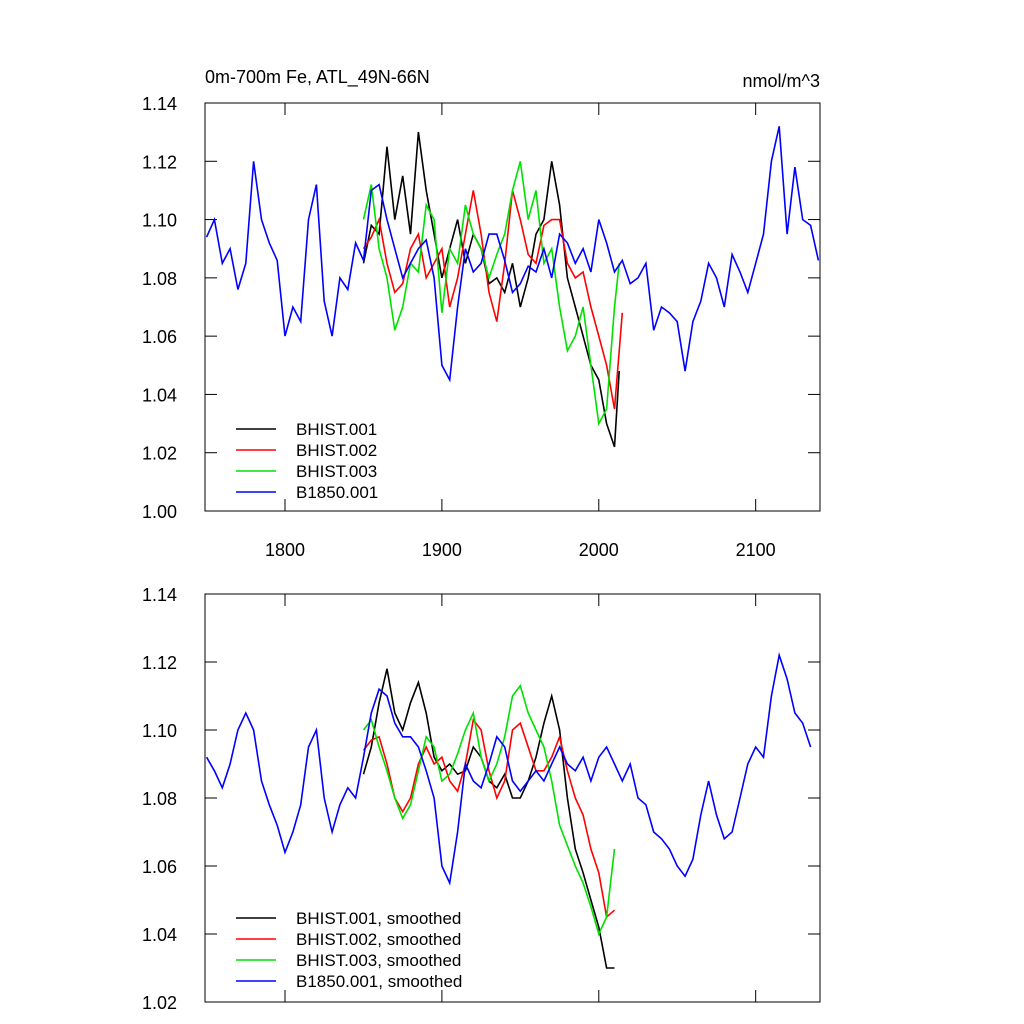  Describe the element at coordinates (317, 77) in the screenshot. I see `chart-title: 0m-700m Fe, ATL_49N-66N` at that location.